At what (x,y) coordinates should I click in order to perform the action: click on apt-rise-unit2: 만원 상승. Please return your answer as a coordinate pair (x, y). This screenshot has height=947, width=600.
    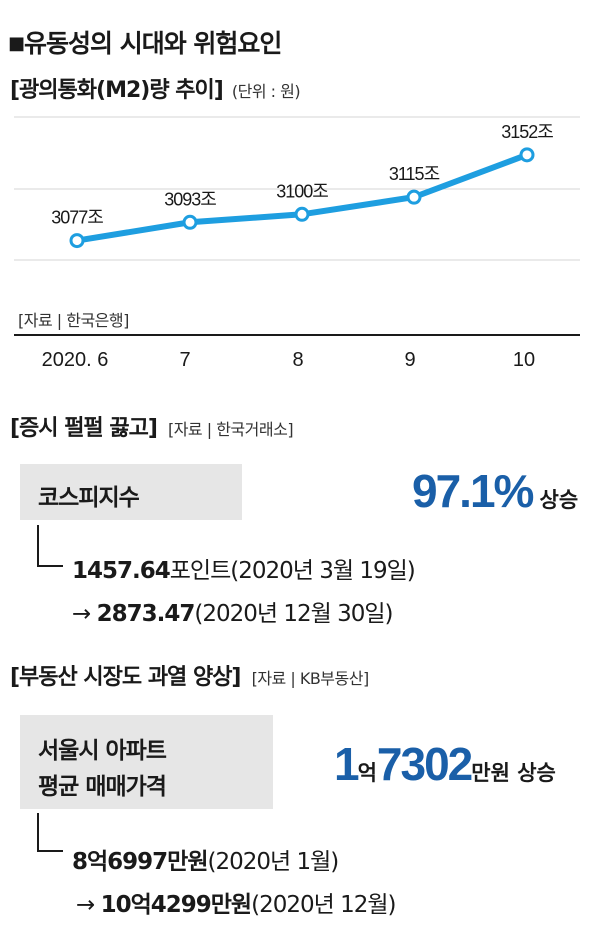
    Looking at the image, I should click on (513, 773).